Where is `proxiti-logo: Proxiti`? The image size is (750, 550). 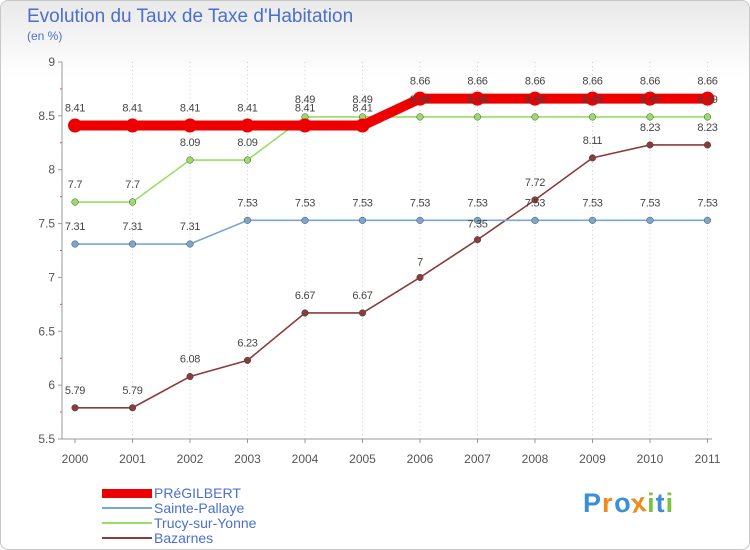
proxiti-logo: Proxiti is located at coordinates (628, 503).